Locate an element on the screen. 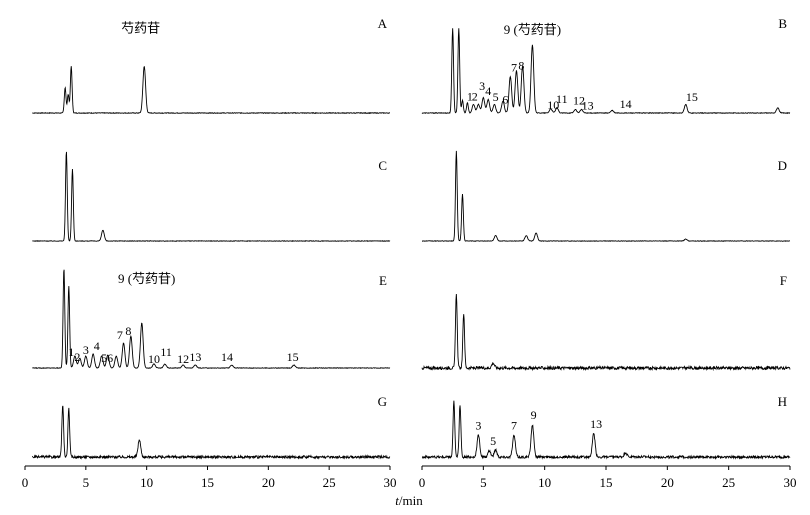 The height and width of the screenshot is (515, 810). peak-label-B-3: 2 is located at coordinates (475, 96).